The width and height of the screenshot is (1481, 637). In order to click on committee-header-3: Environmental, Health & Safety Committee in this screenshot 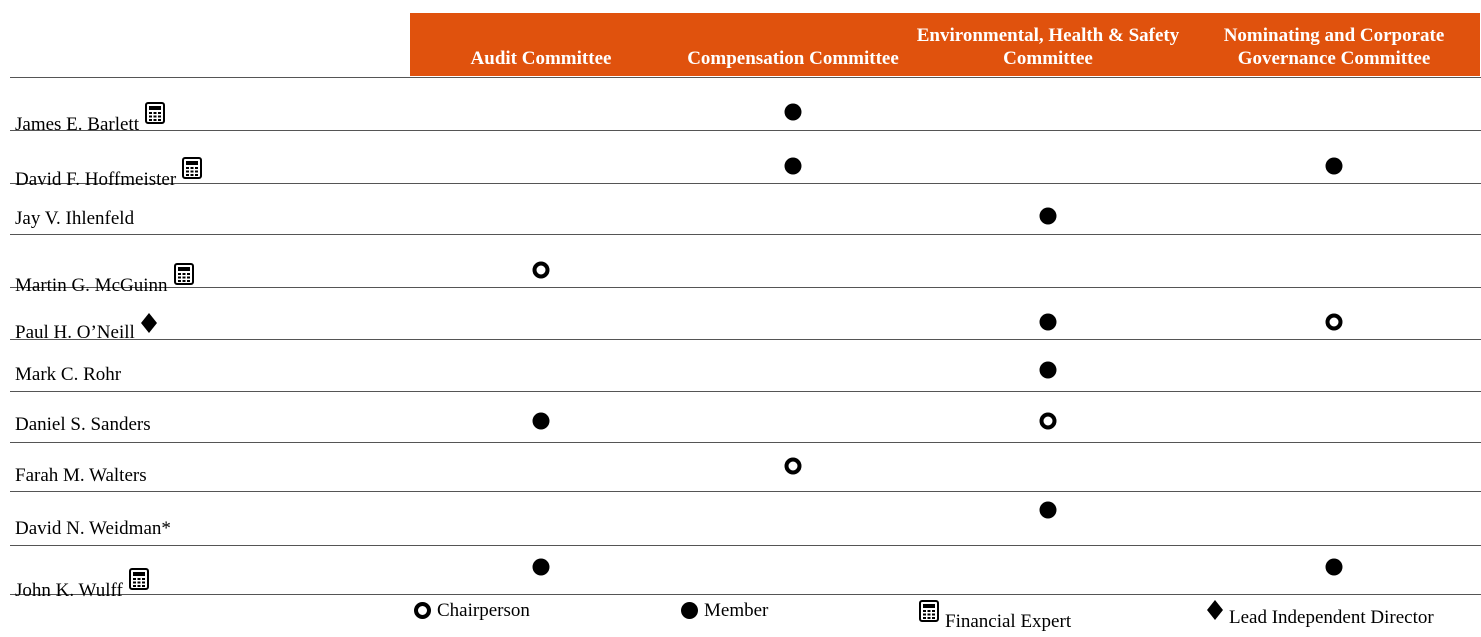, I will do `click(1048, 47)`.